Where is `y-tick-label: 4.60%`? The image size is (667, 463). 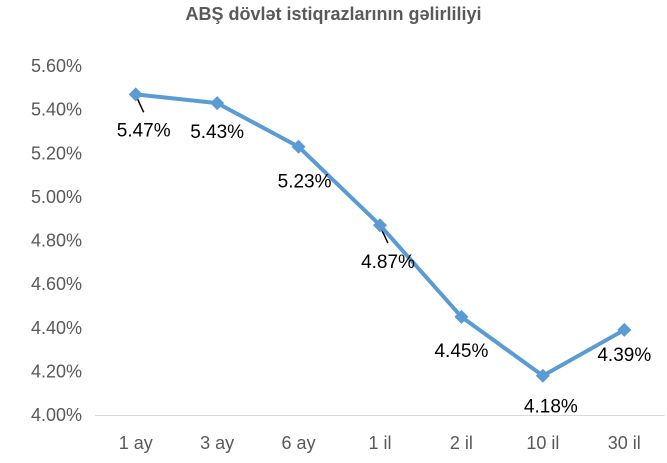 y-tick-label: 4.60% is located at coordinates (56, 284).